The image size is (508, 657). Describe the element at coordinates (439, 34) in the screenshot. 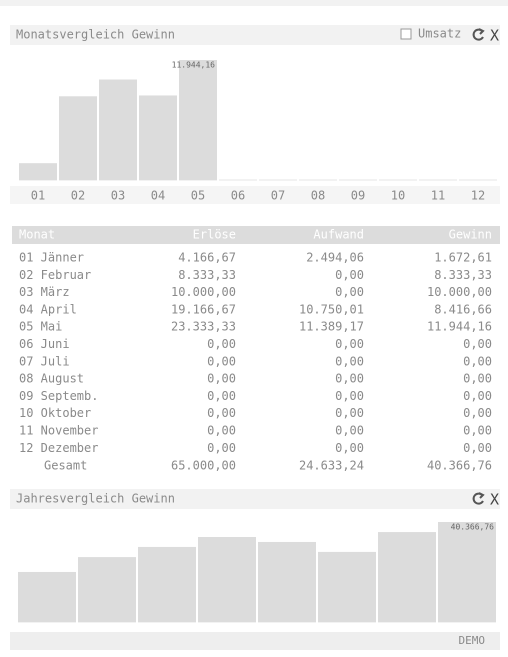

I see `checkbox-label: Umsatz` at that location.